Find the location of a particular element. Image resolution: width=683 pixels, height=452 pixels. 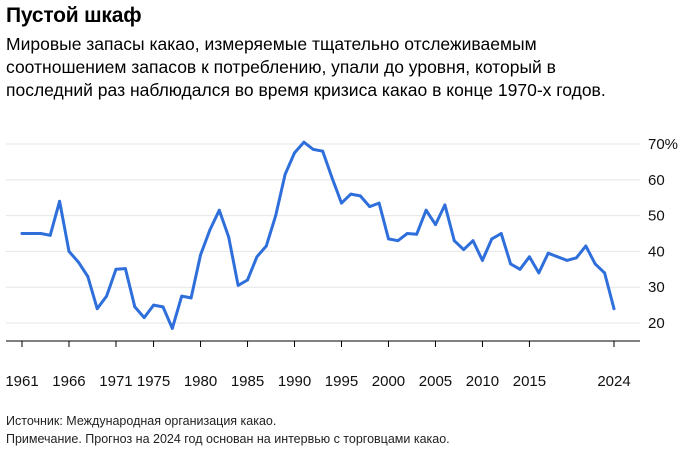

x-tick-label: 1975 is located at coordinates (153, 381).